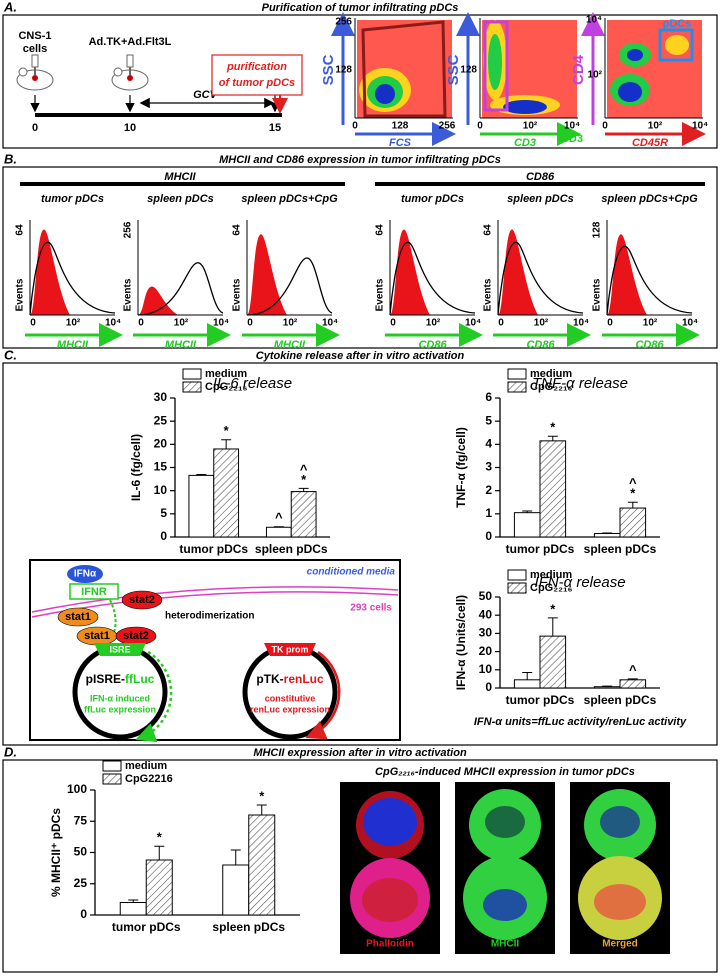  Describe the element at coordinates (551, 387) in the screenshot. I see `legend-label: CpG₂₂₁₆` at that location.